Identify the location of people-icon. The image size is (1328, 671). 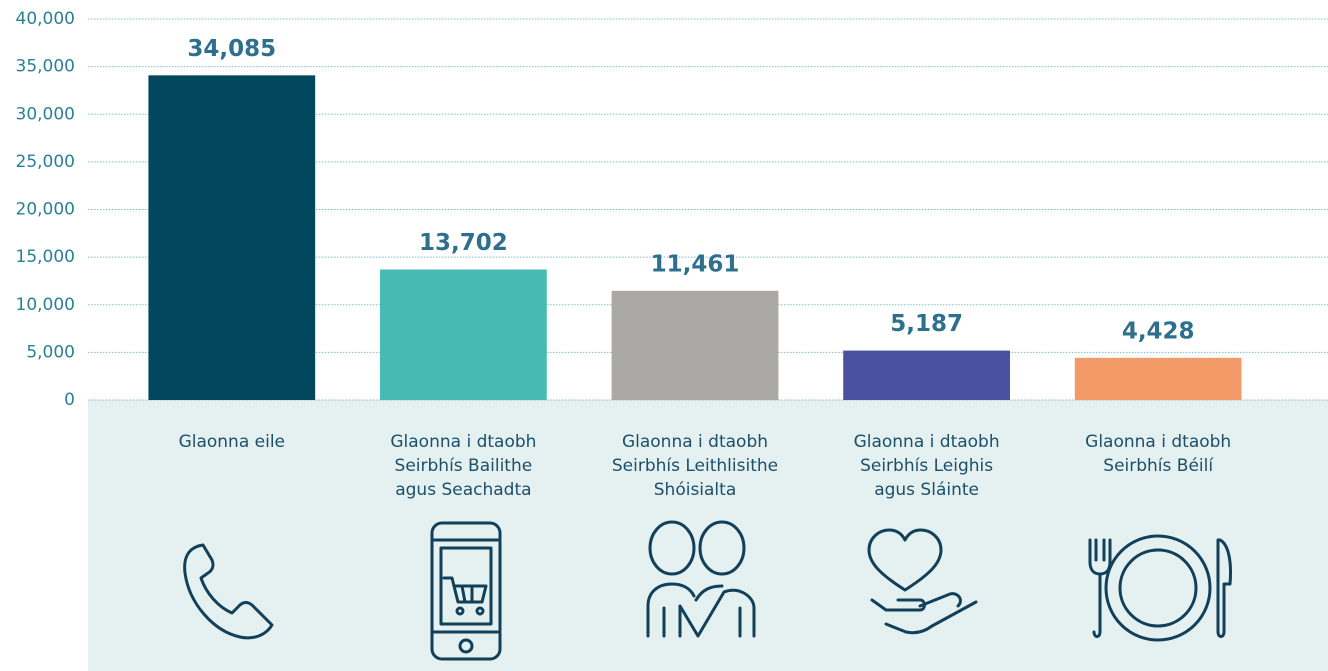
(701, 579).